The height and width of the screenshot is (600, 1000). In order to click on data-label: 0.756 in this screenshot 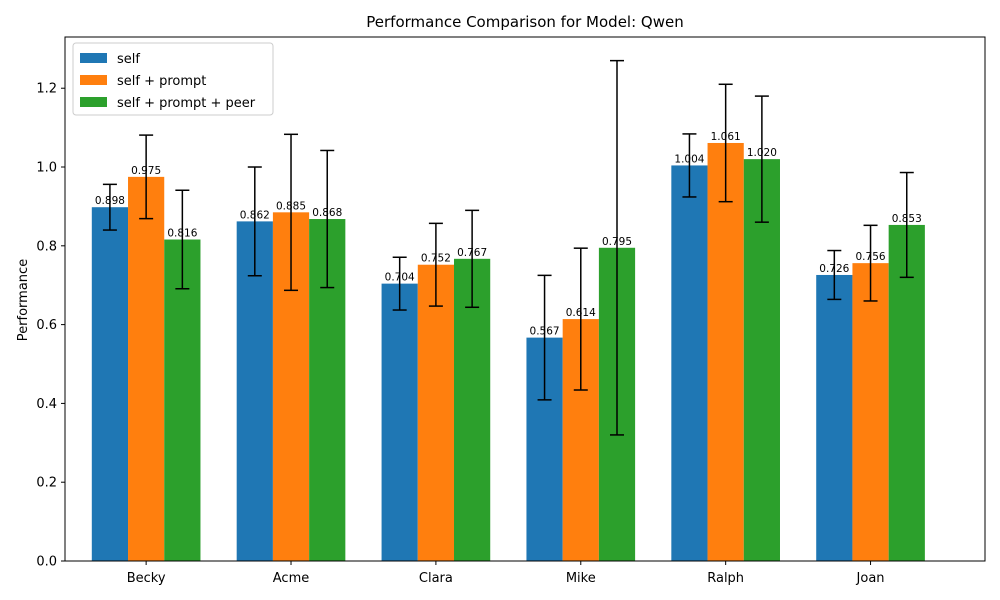, I will do `click(871, 257)`.